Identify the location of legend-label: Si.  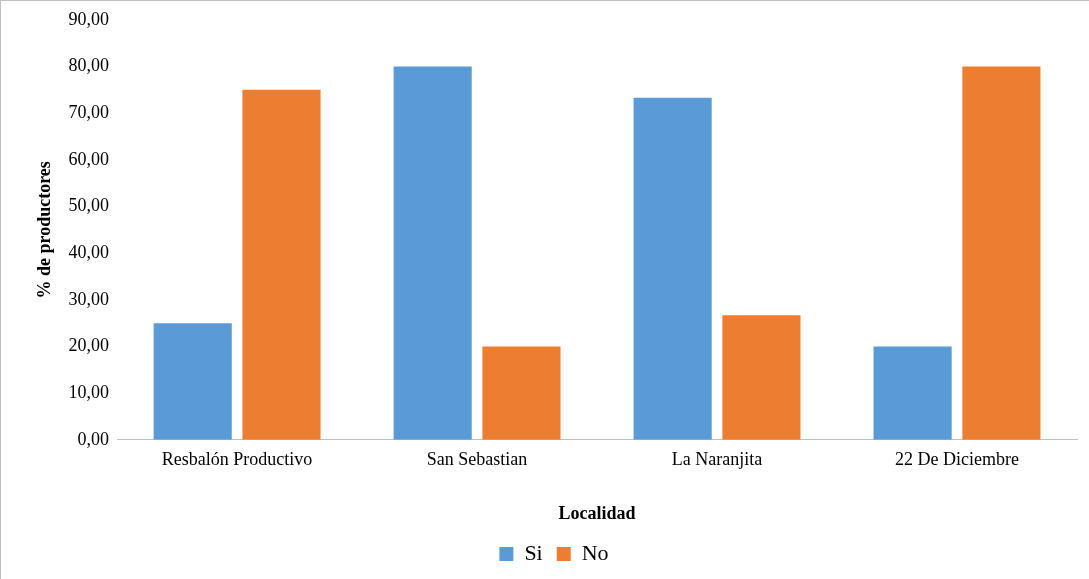
(533, 552).